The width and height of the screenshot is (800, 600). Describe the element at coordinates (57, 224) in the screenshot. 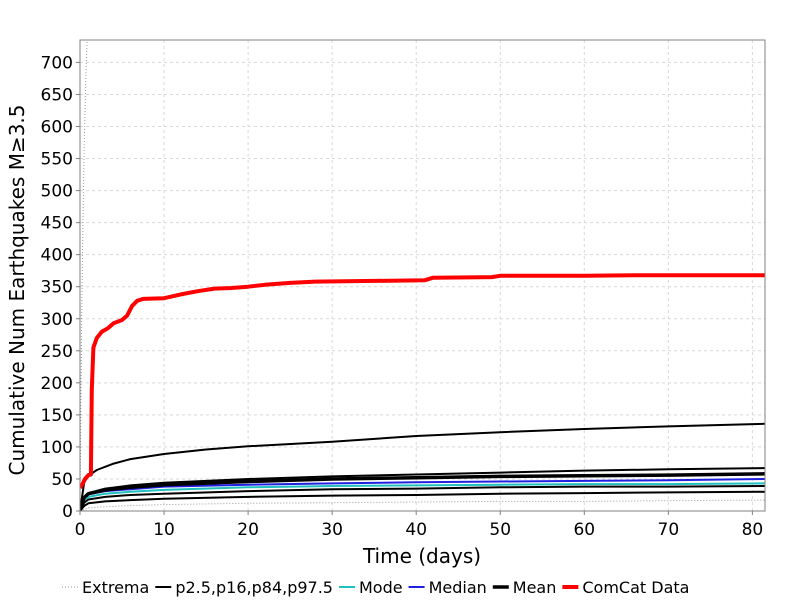

I see `y-tick-label: 450` at that location.